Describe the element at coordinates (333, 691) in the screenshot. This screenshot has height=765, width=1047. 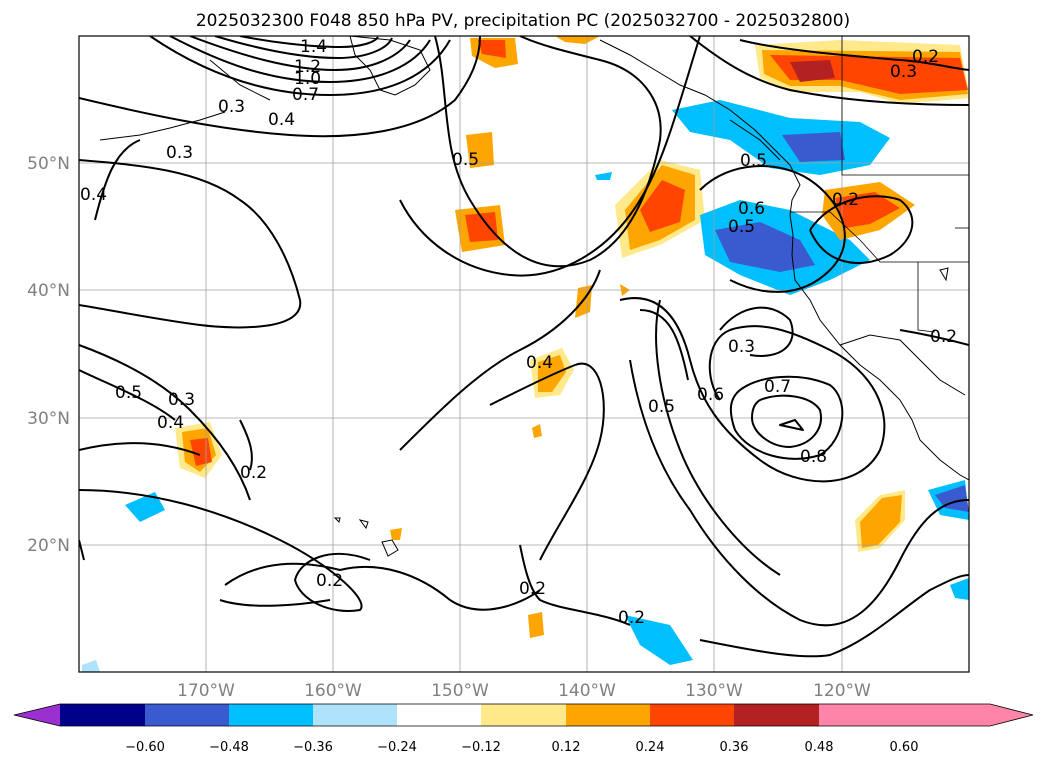
I see `lon-label-160w: 160°W` at that location.